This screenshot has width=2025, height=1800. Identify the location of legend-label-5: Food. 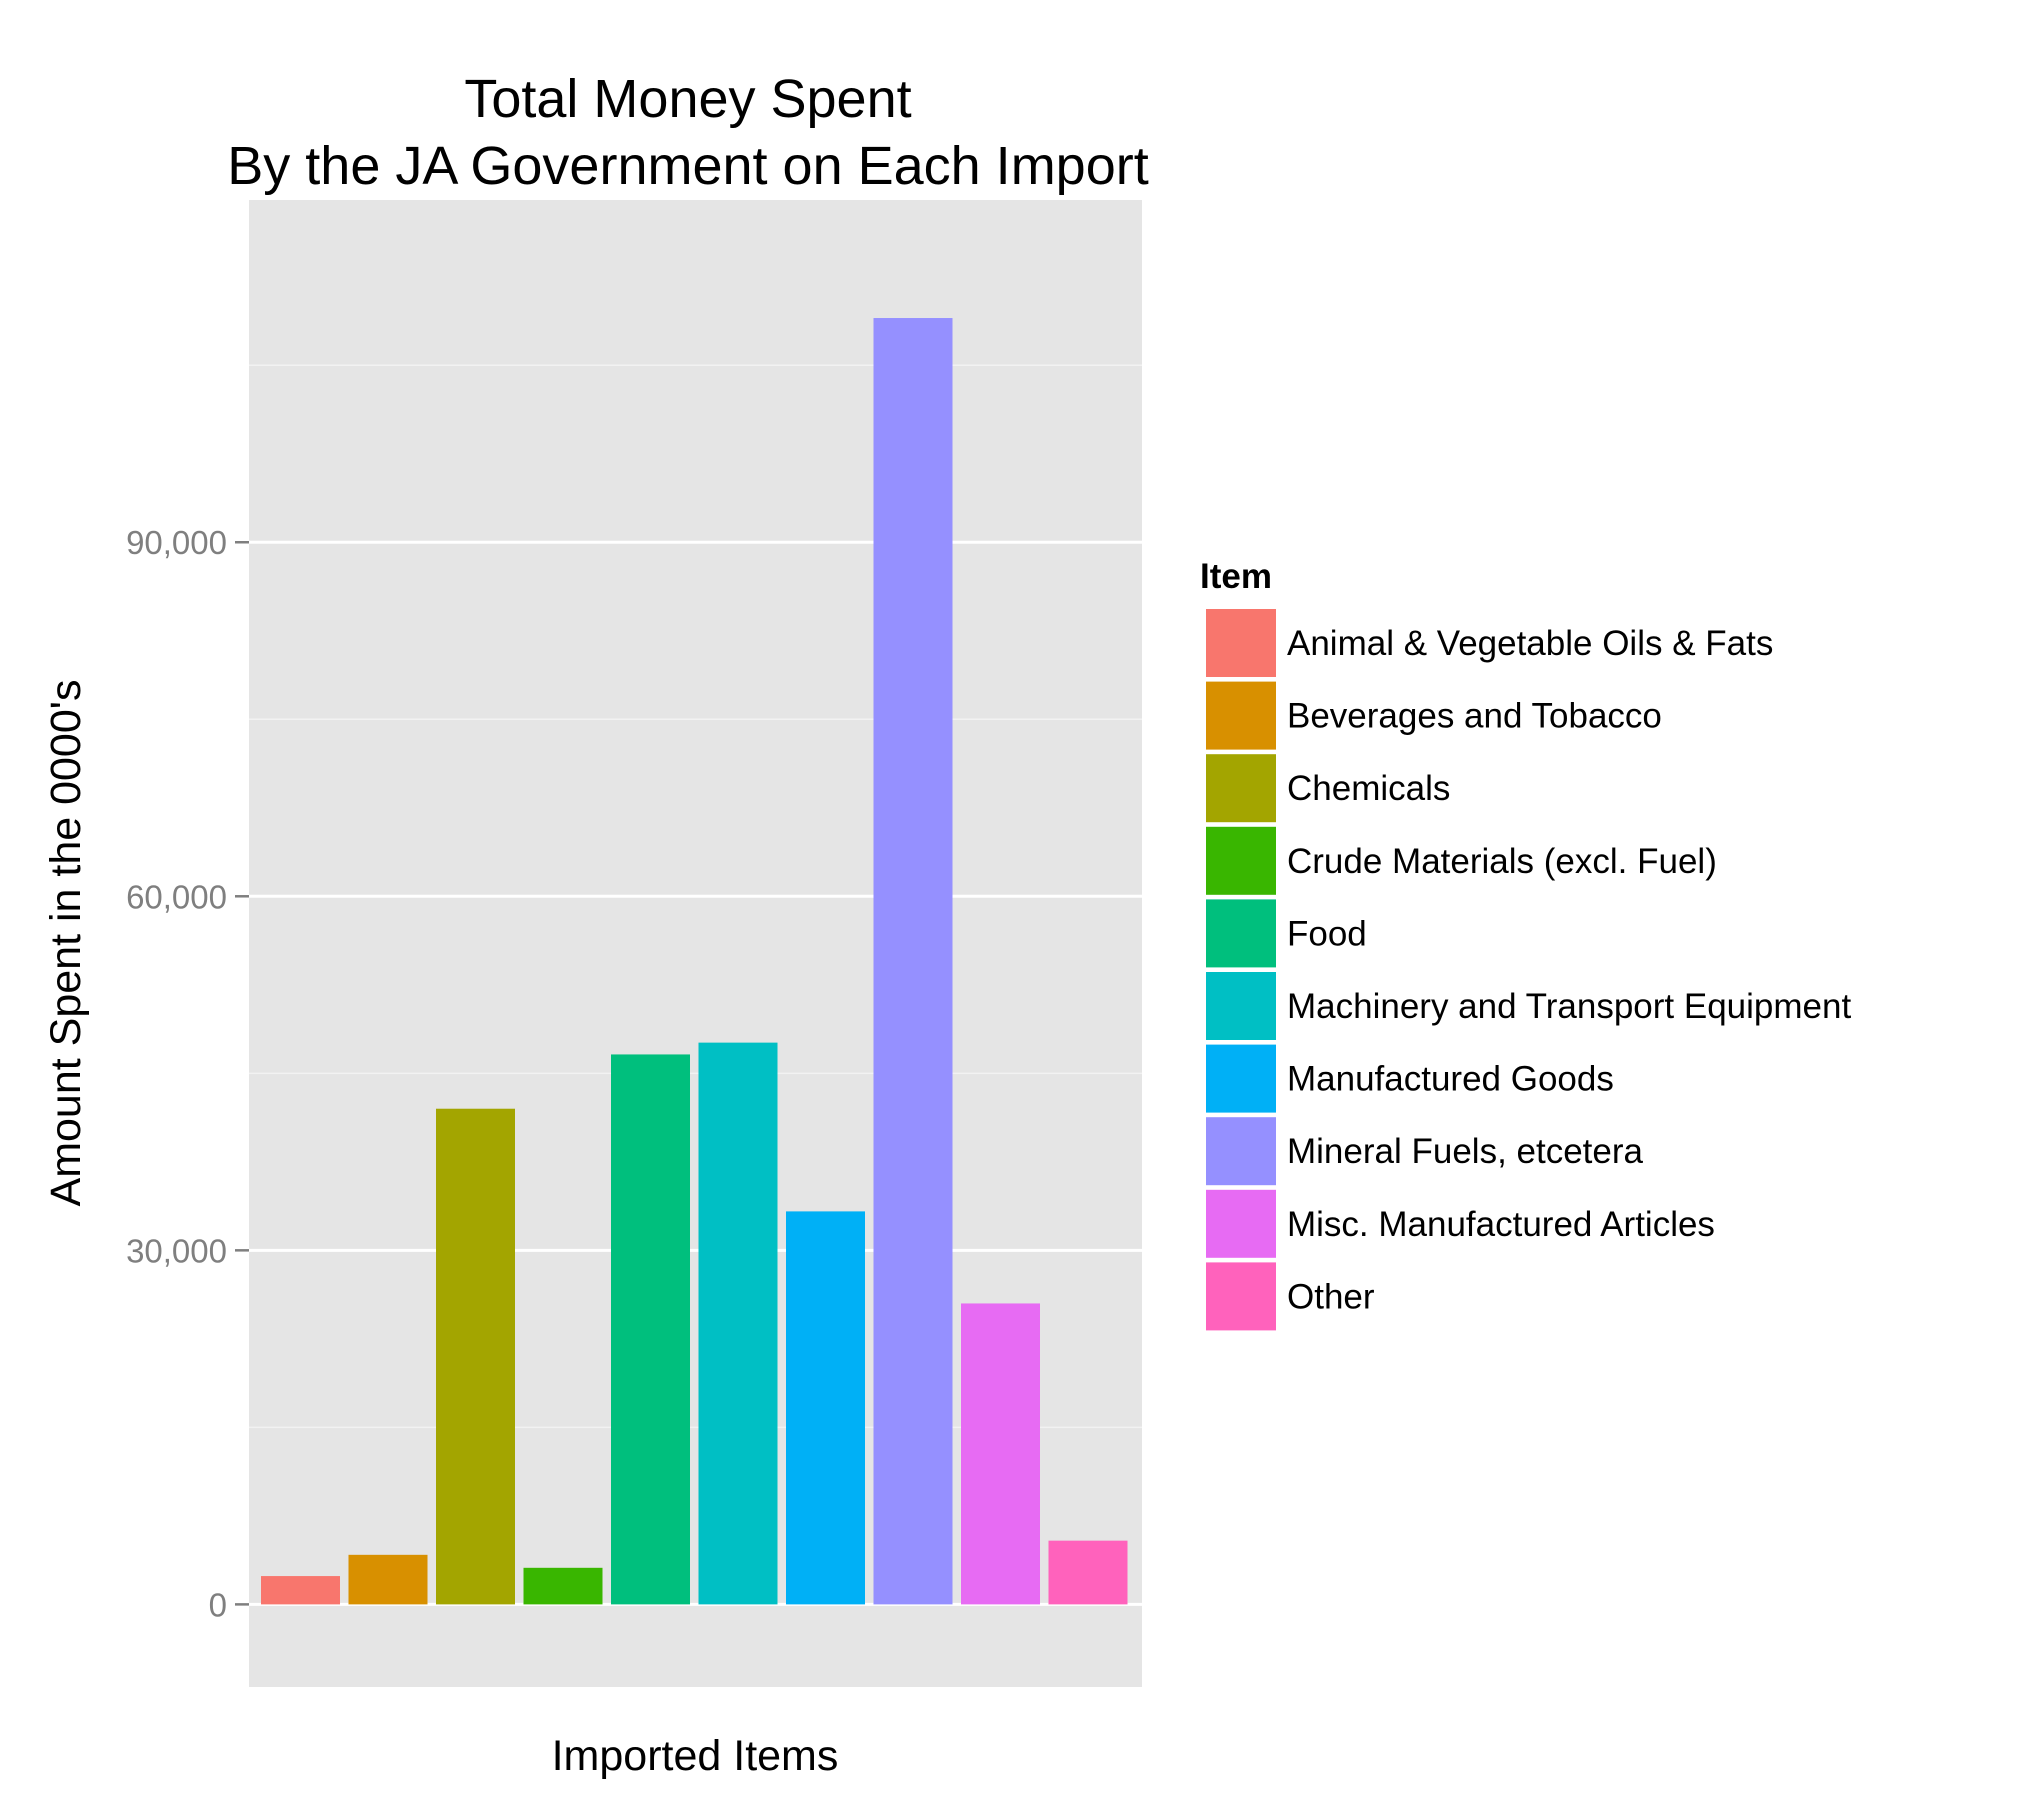
(1327, 933).